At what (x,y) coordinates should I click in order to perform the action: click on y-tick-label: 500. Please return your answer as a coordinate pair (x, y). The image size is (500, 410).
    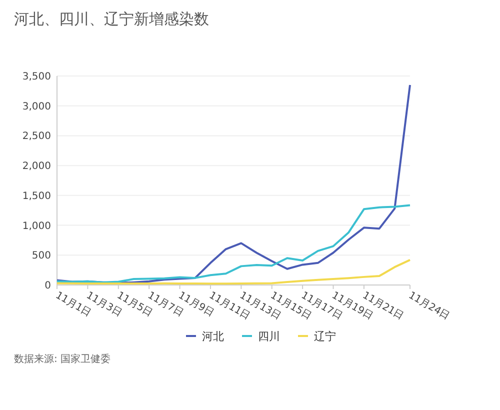
    Looking at the image, I should click on (41, 256).